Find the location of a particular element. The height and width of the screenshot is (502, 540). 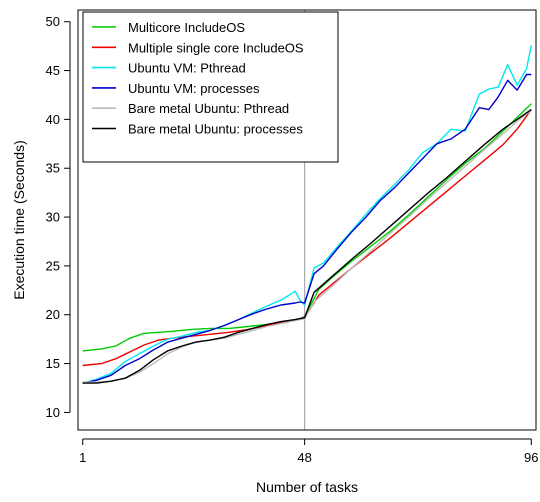

legend-label: Bare metal Ubuntu: Pthread is located at coordinates (208, 108).